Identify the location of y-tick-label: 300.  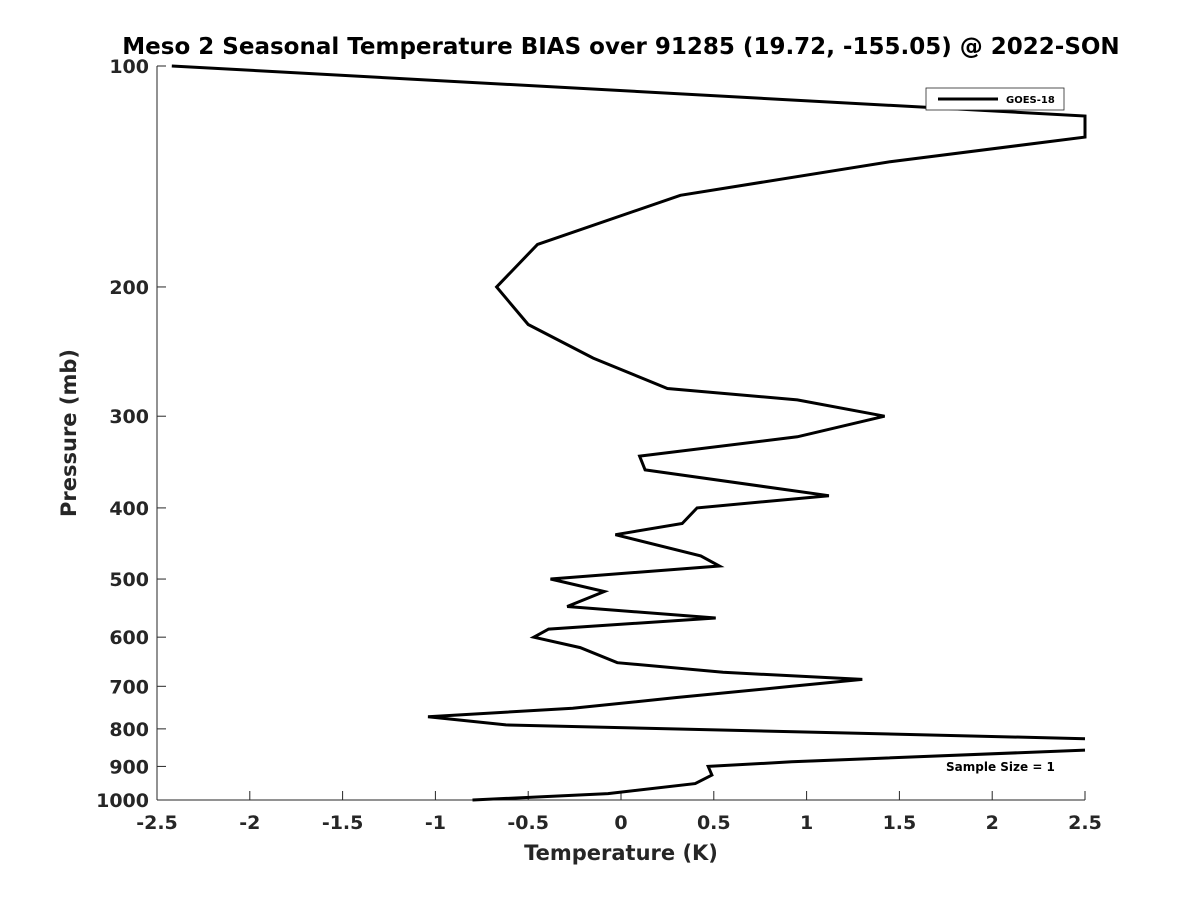
(129, 417).